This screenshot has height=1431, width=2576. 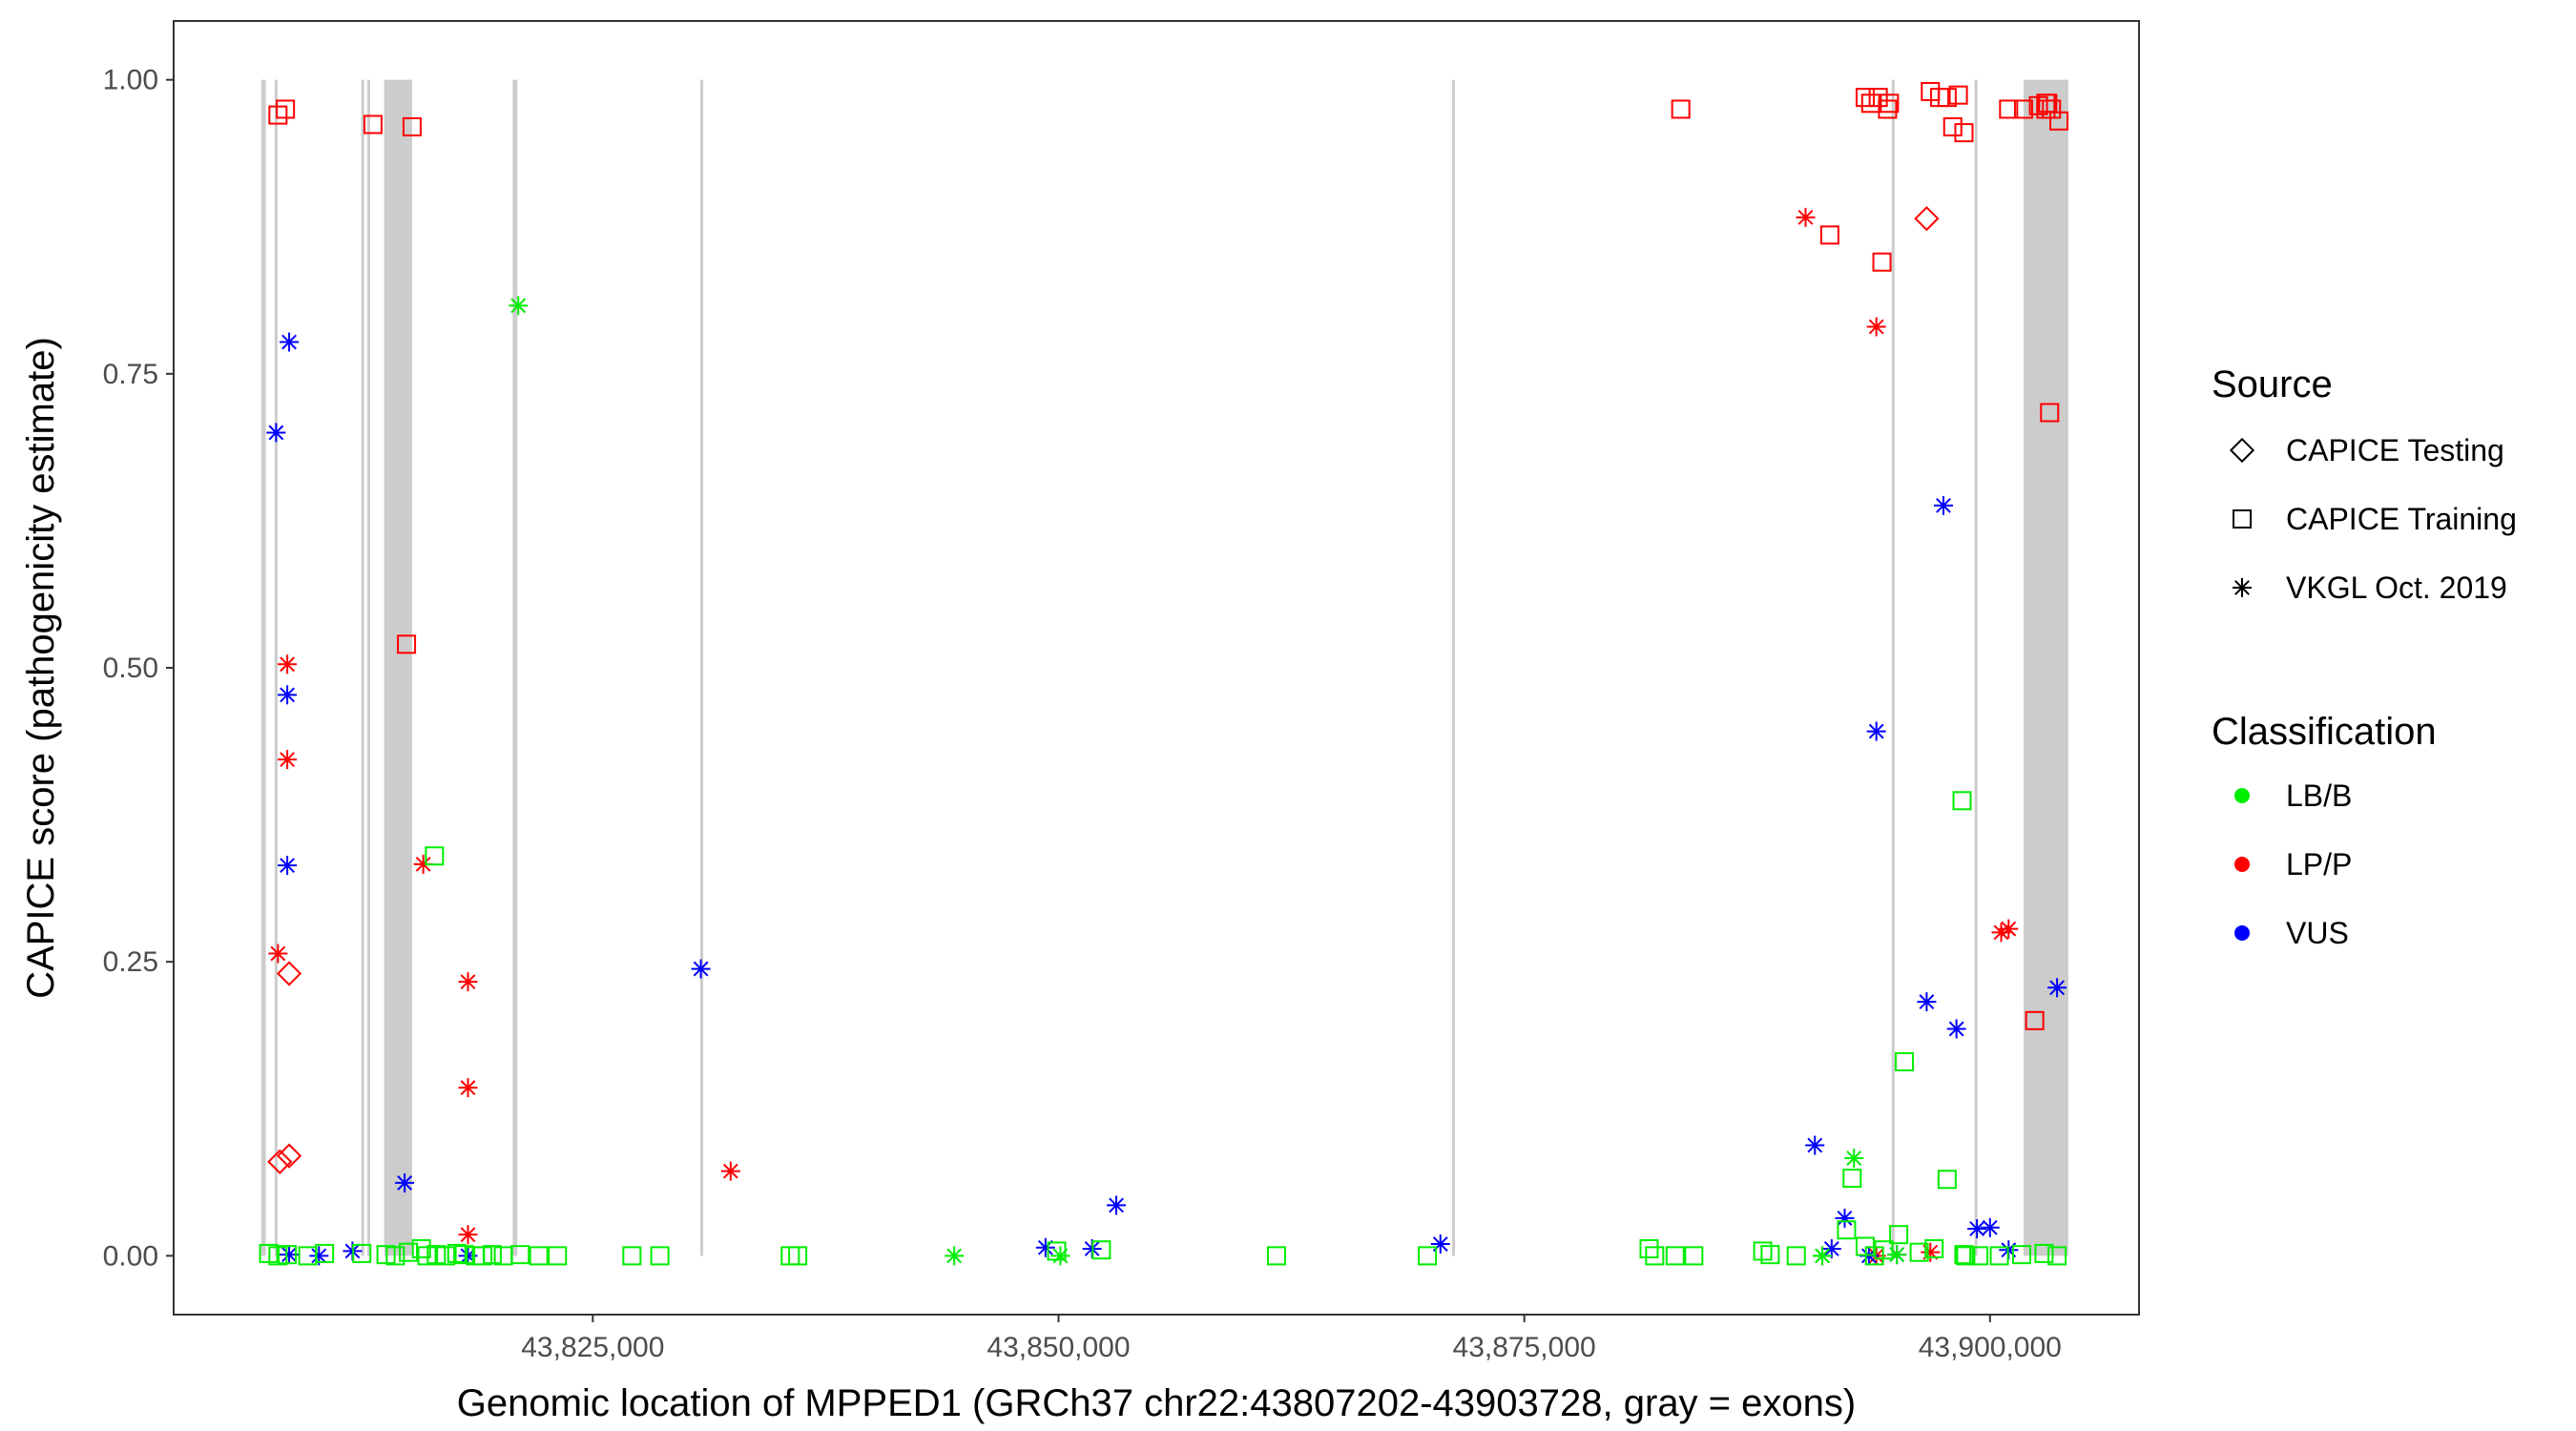 What do you see at coordinates (1524, 1347) in the screenshot?
I see `x-tick-label: 43,875,000` at bounding box center [1524, 1347].